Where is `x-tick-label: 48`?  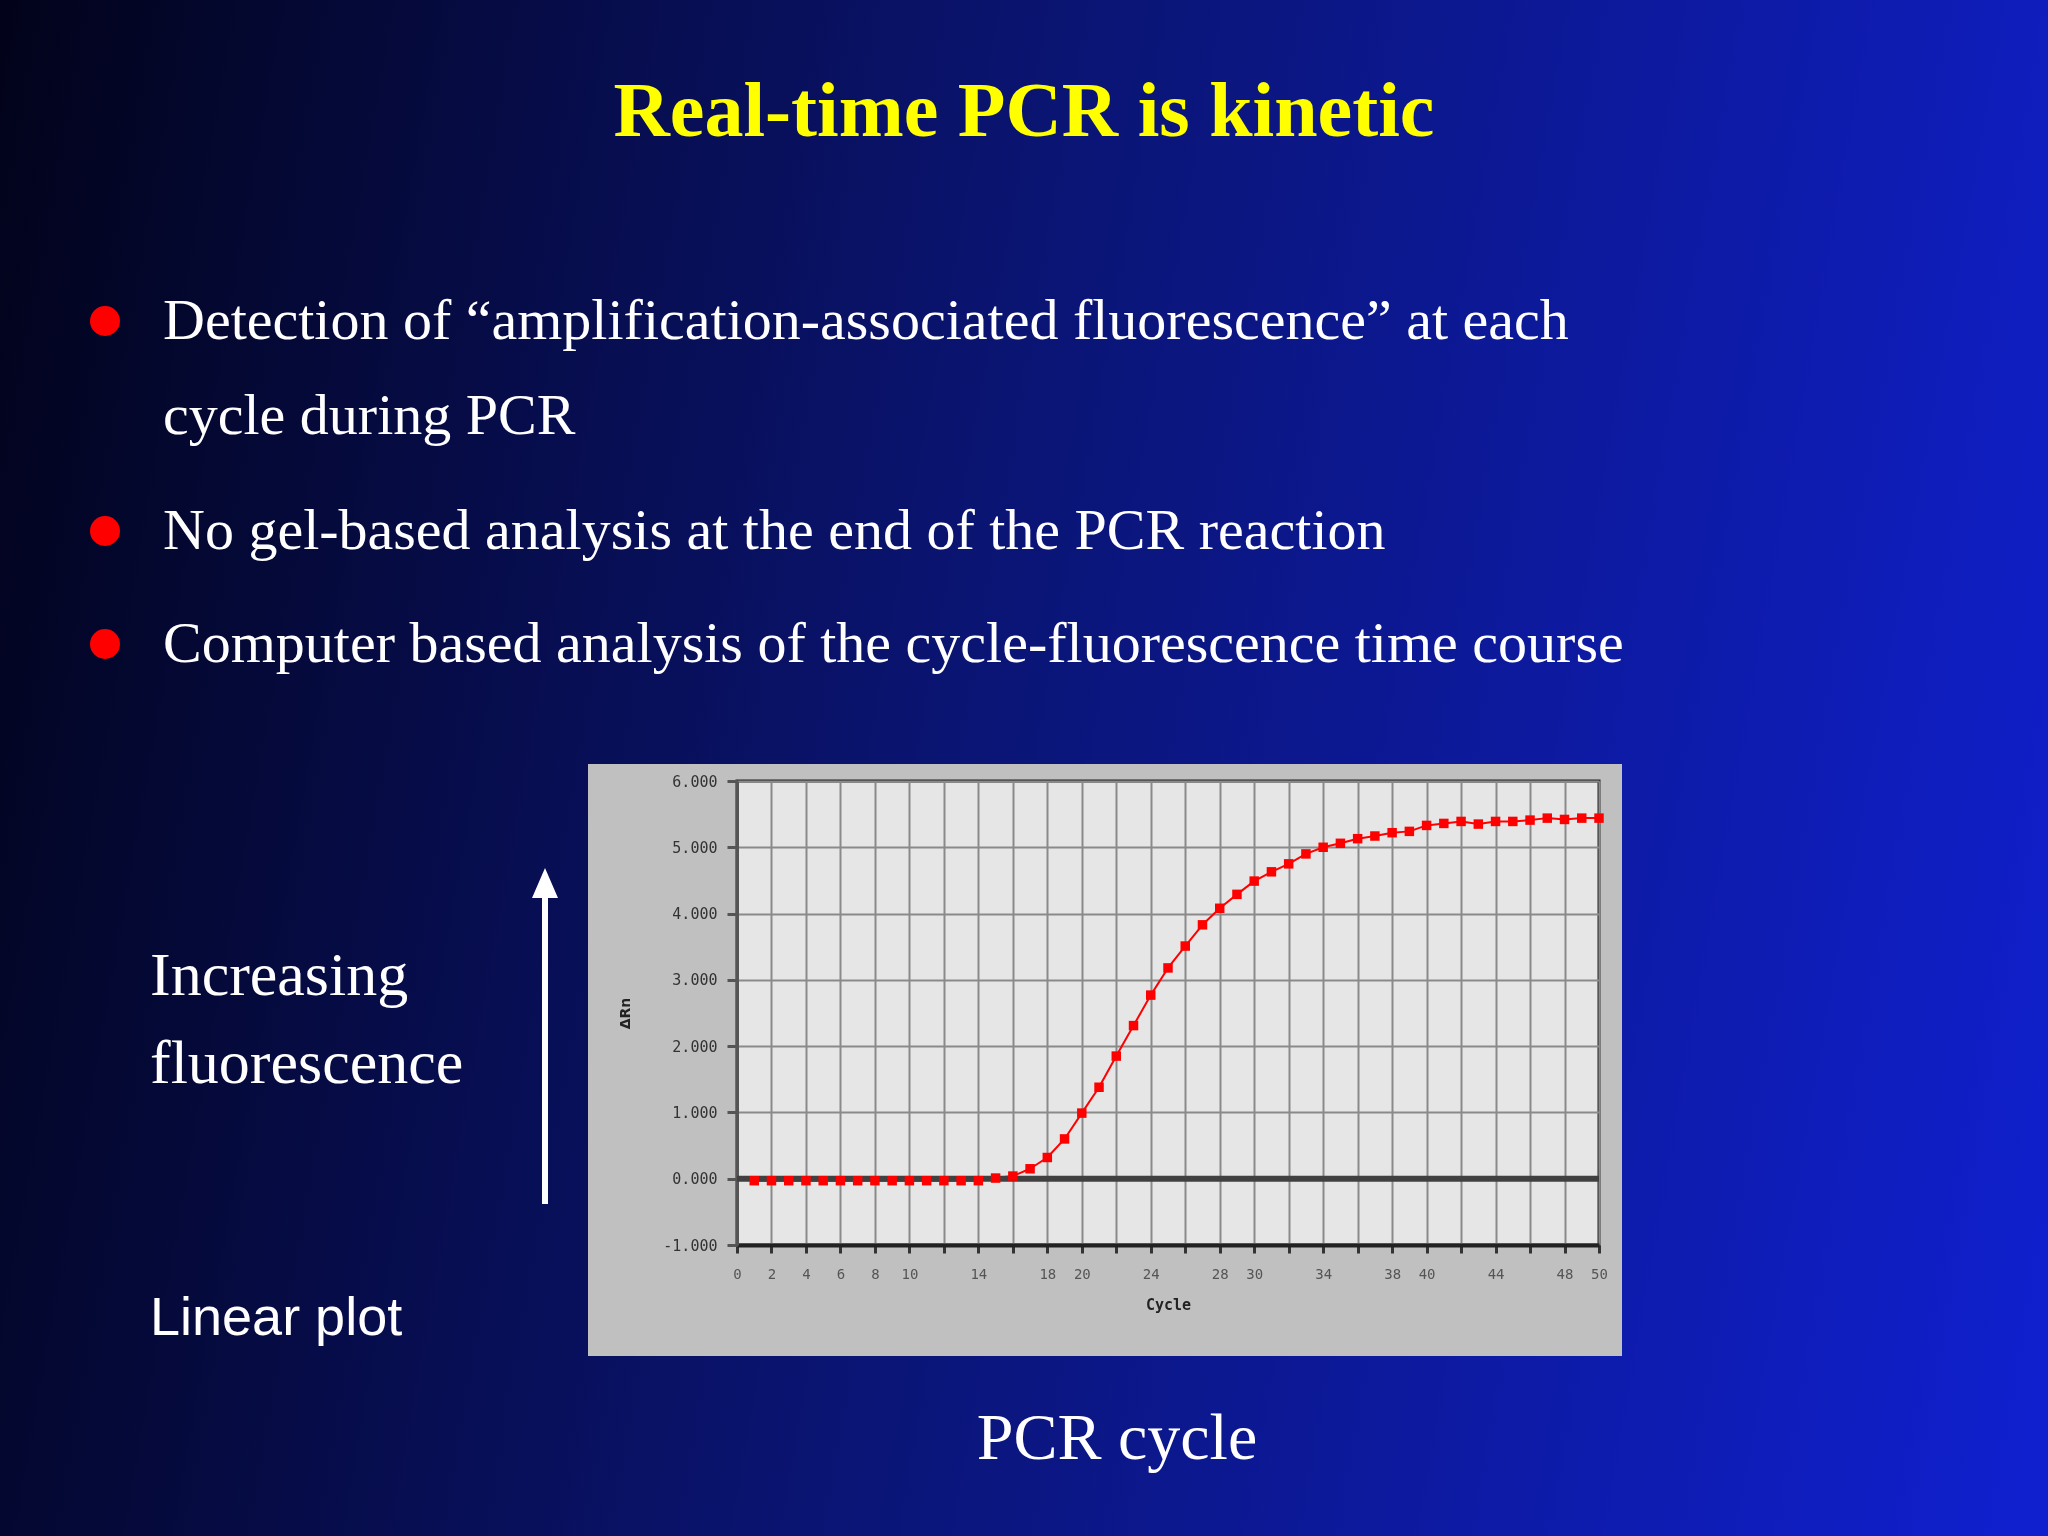
x-tick-label: 48 is located at coordinates (1565, 1273).